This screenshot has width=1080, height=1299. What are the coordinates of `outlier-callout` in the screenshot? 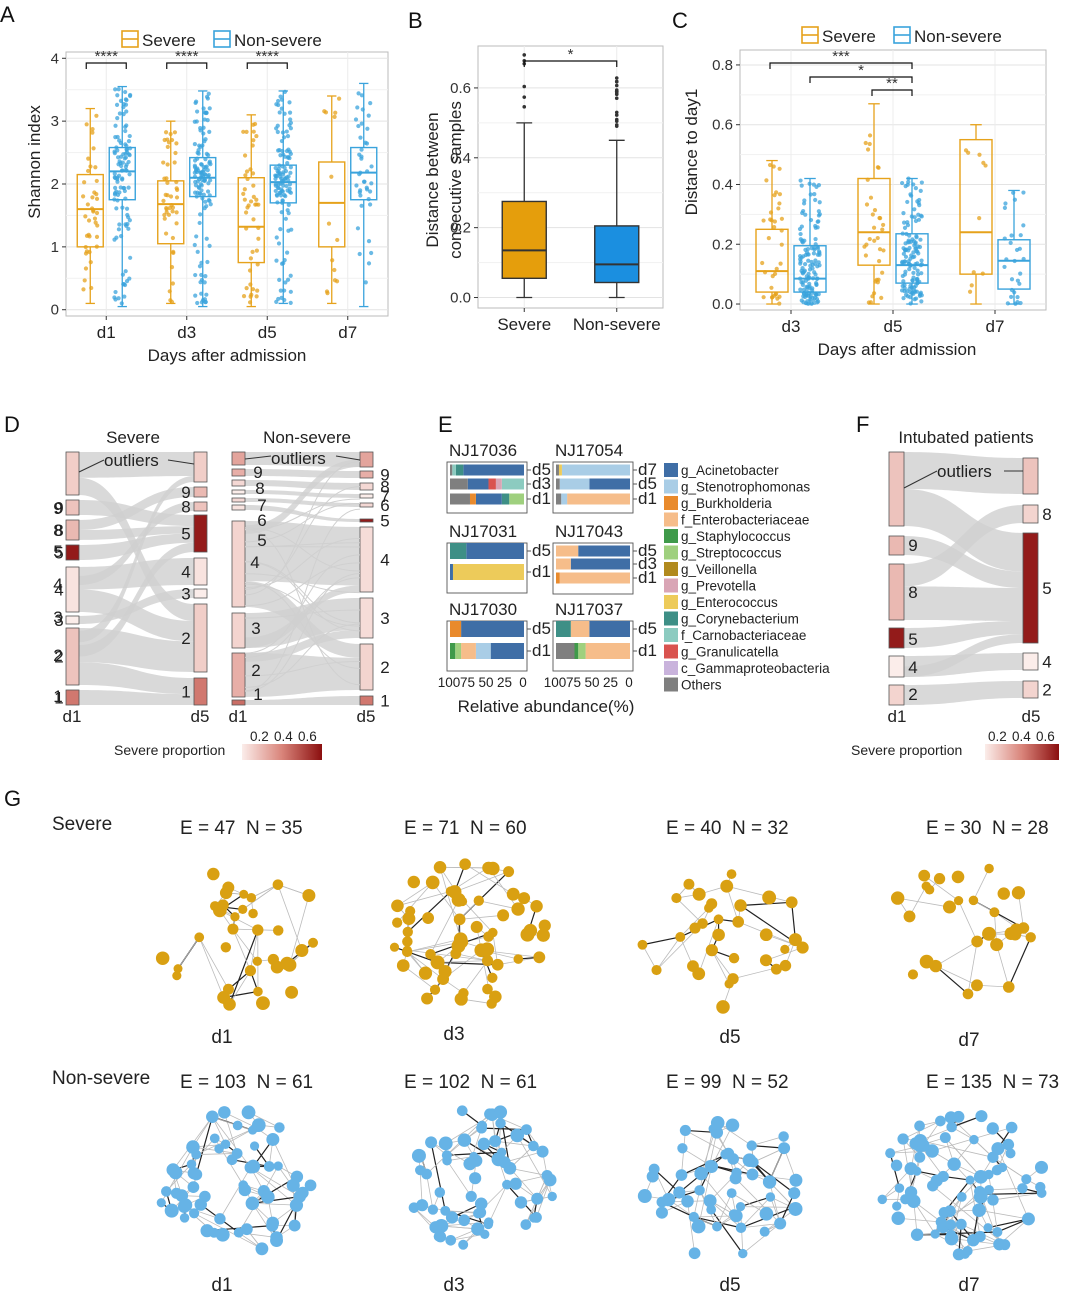 It's located at (920, 479).